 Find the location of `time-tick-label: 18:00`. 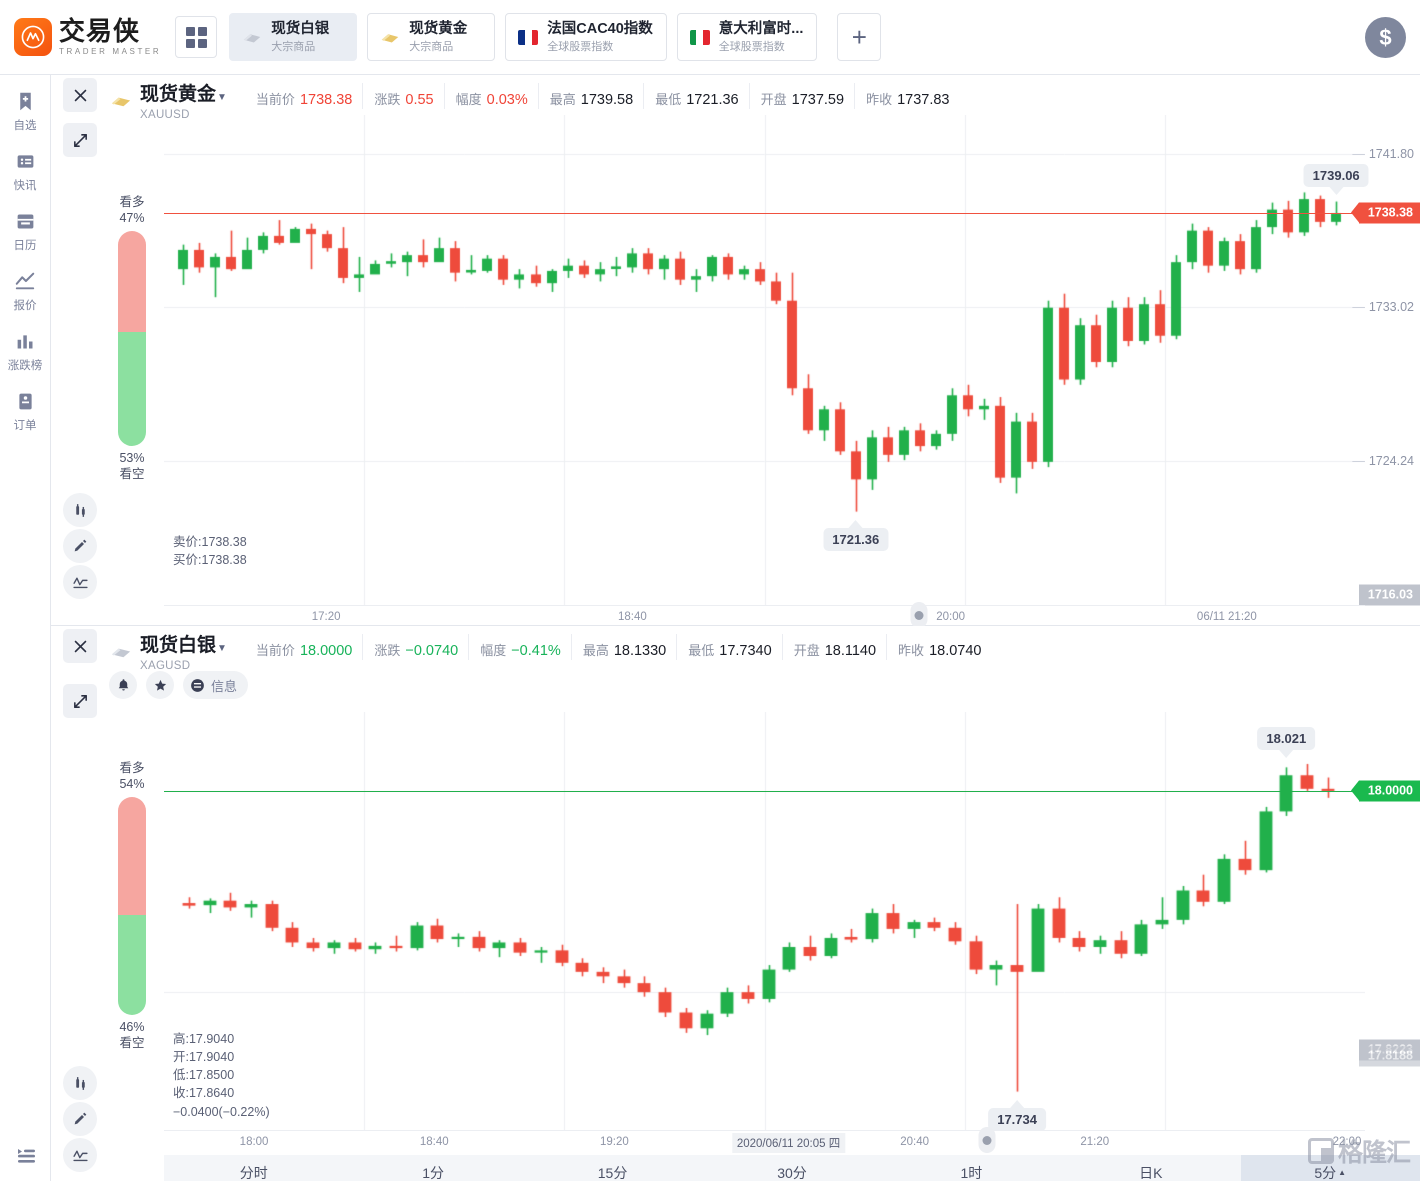

time-tick-label: 18:00 is located at coordinates (254, 1142).